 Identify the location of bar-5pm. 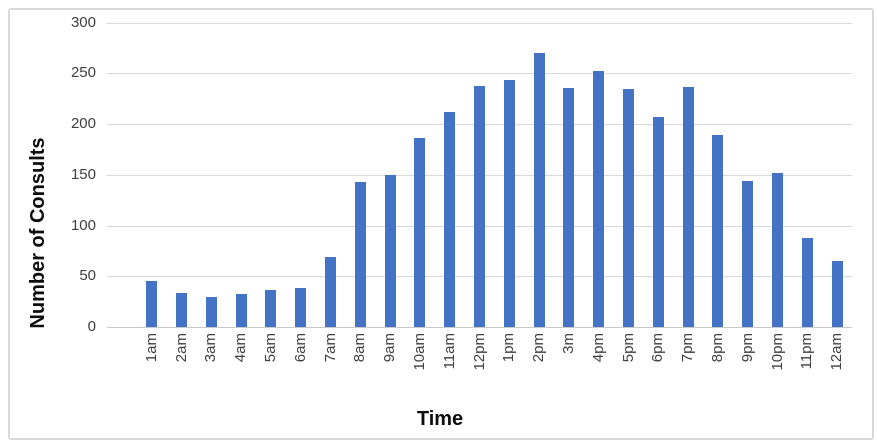
(628, 207).